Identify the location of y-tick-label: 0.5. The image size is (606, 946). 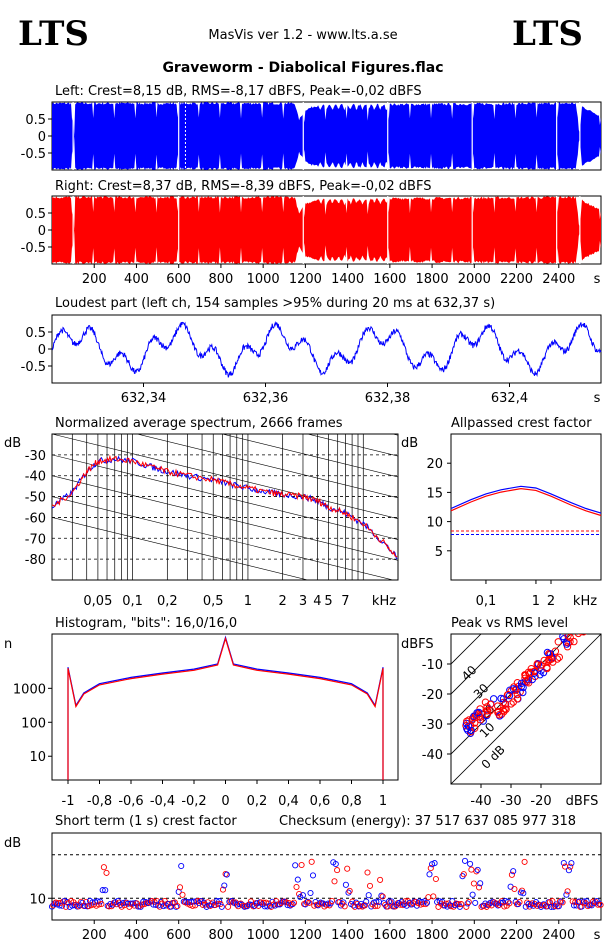
(35, 120).